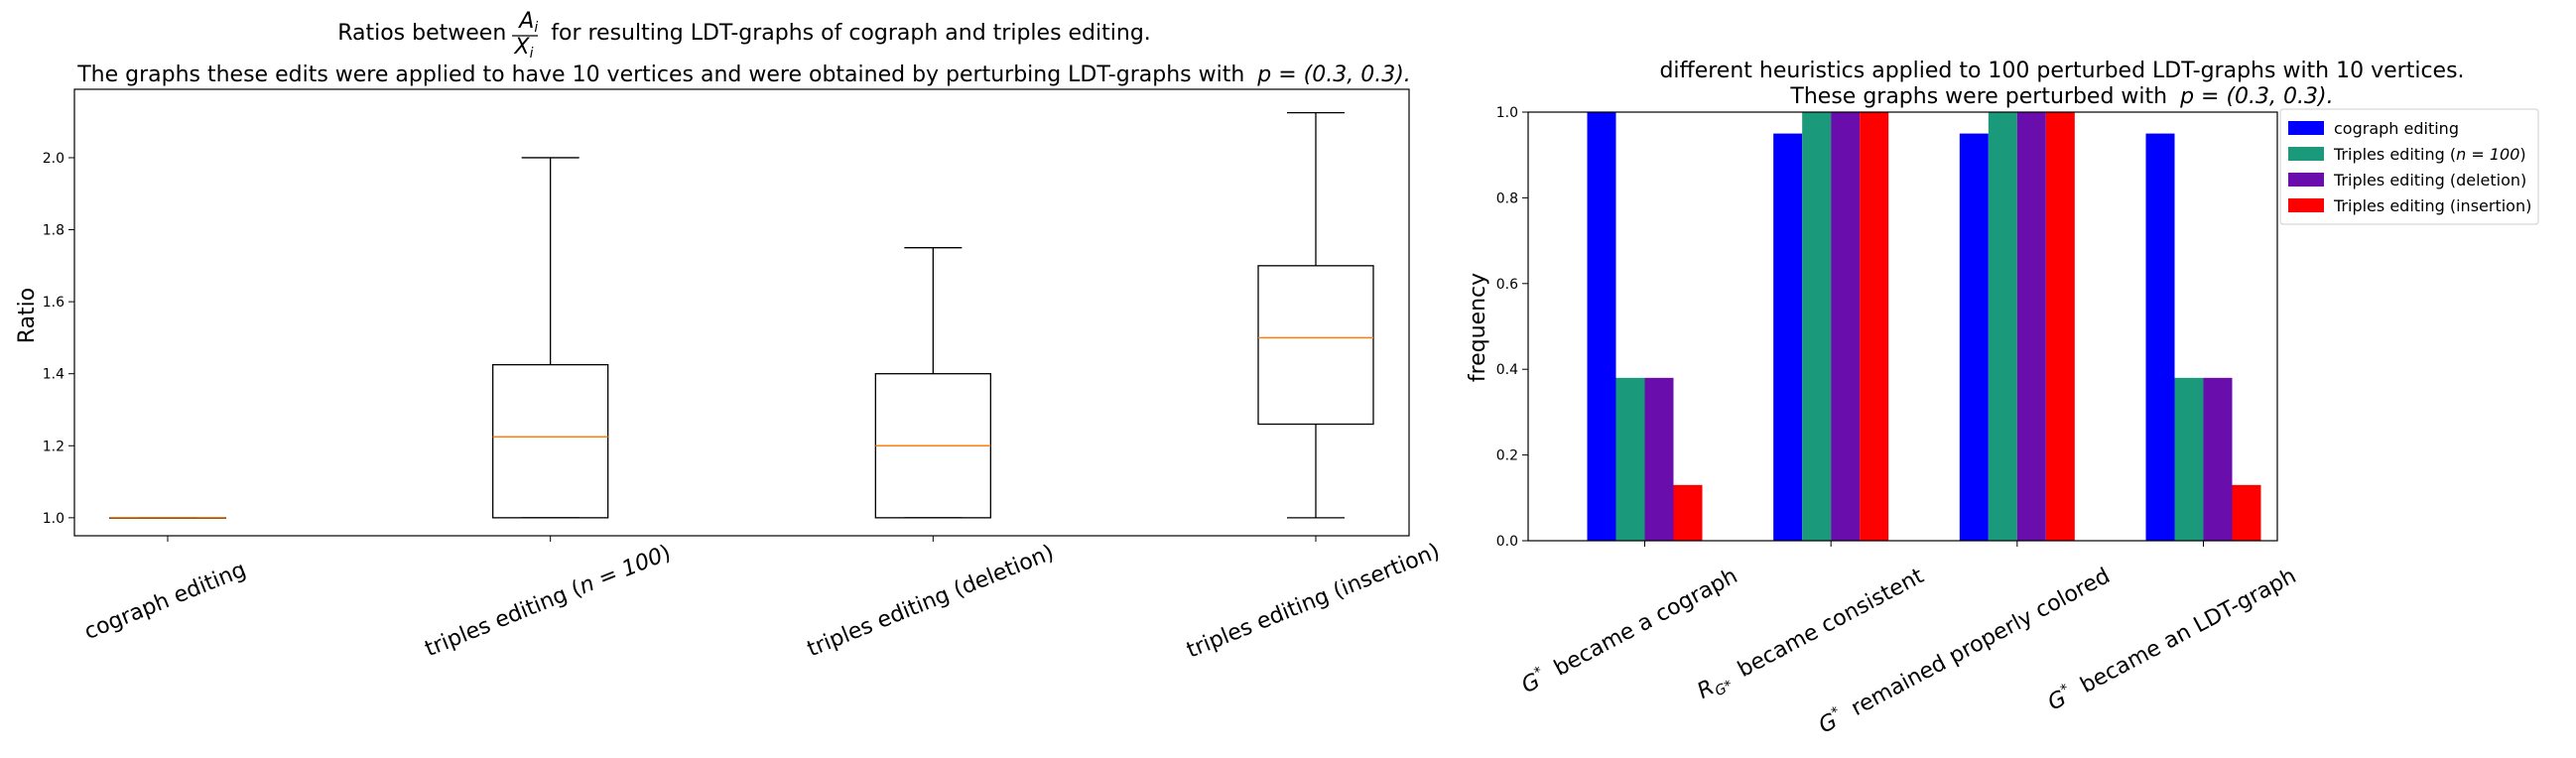 Image resolution: width=2576 pixels, height=758 pixels. I want to click on bar-chart-bars, so click(1924, 326).